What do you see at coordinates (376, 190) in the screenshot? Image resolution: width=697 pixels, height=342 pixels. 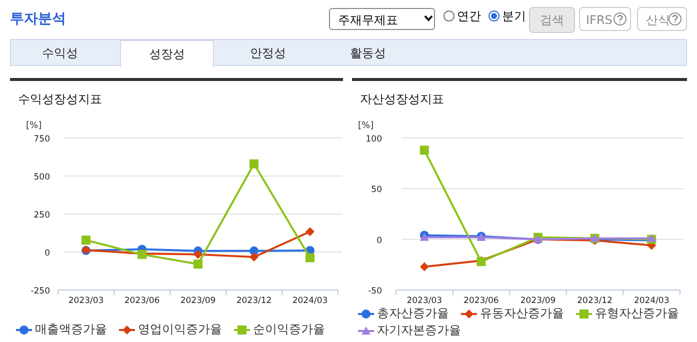 I see `y-tick-label: 50` at bounding box center [376, 190].